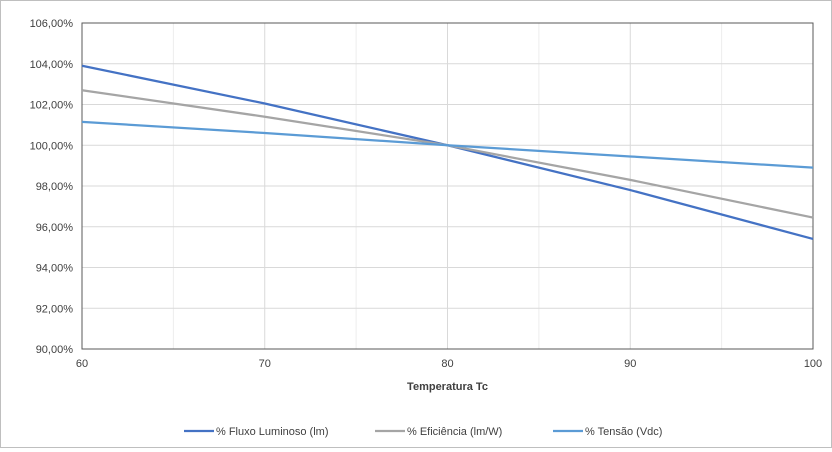  Describe the element at coordinates (630, 364) in the screenshot. I see `x-tick-label: 90` at that location.